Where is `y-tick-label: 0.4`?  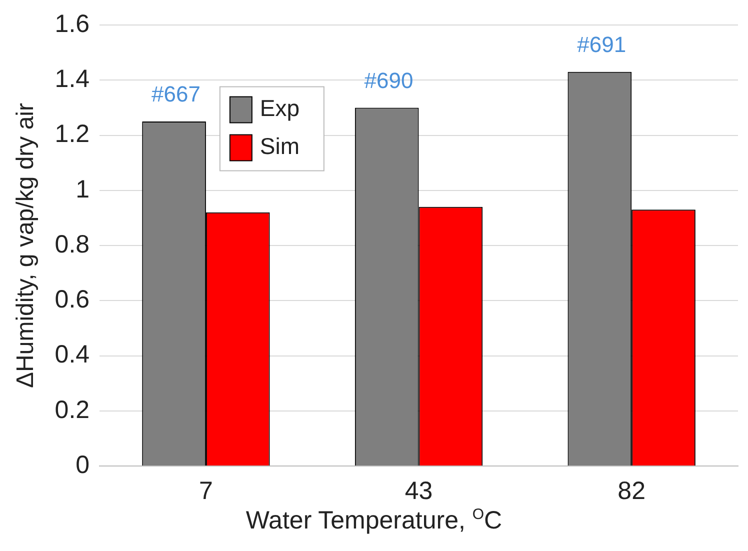 y-tick-label: 0.4 is located at coordinates (72, 354).